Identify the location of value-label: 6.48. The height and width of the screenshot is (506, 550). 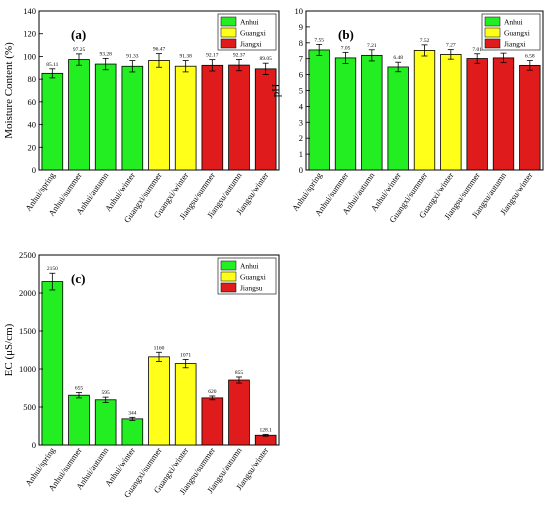
(398, 58).